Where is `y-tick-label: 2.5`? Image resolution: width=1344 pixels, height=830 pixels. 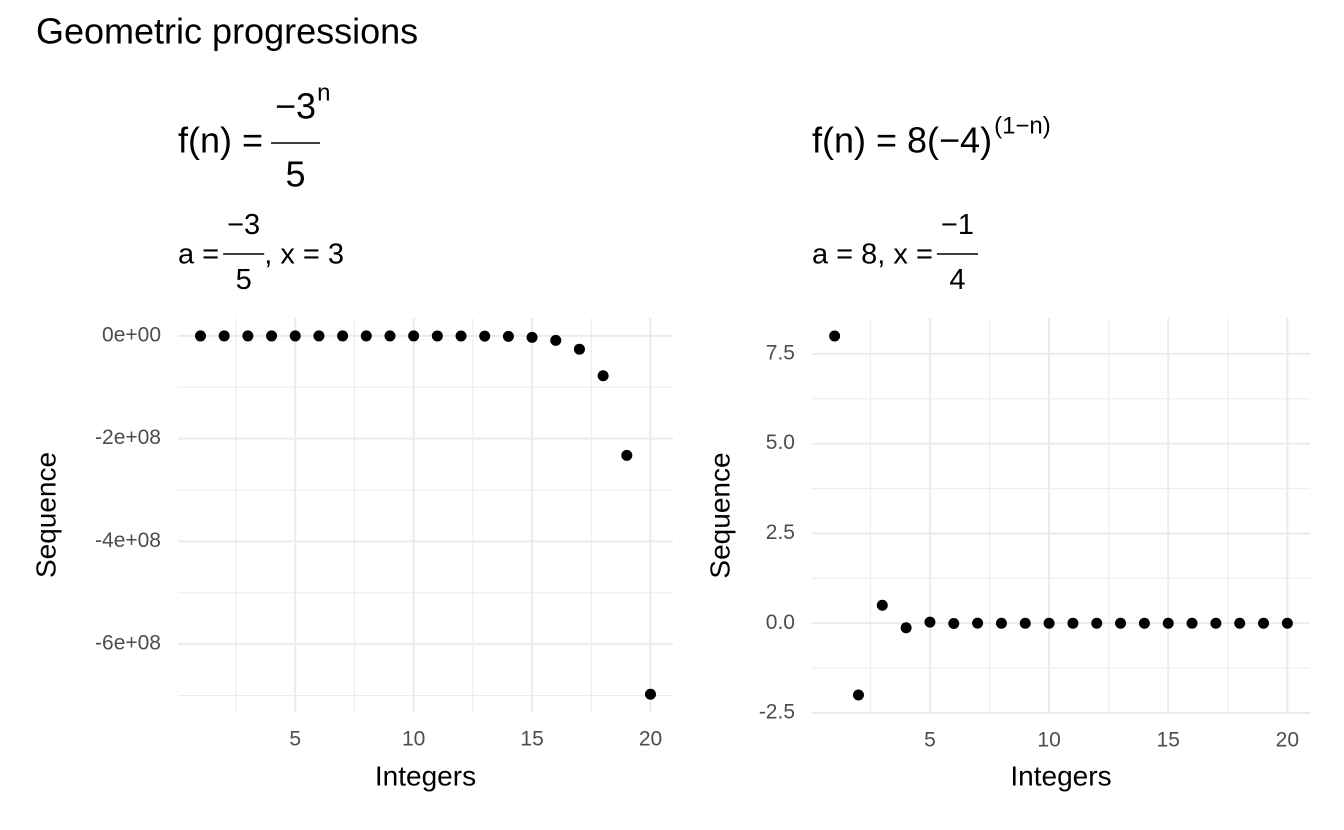 y-tick-label: 2.5 is located at coordinates (780, 532).